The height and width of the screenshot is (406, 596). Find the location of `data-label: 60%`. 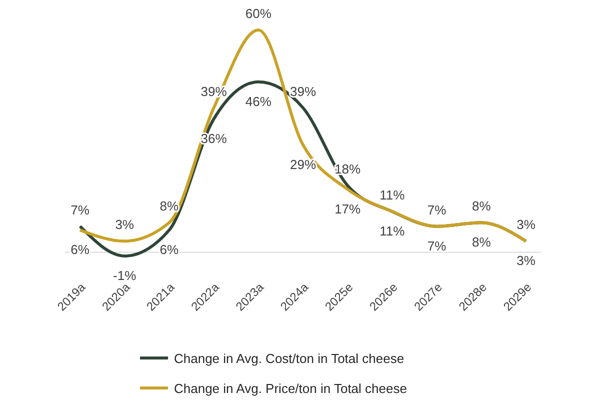

data-label: 60% is located at coordinates (258, 13).